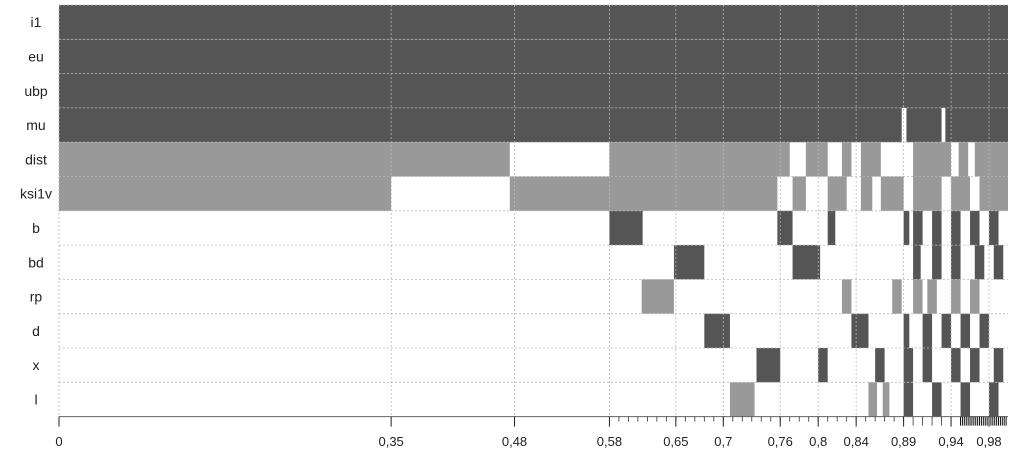 This screenshot has width=1024, height=455. Describe the element at coordinates (723, 441) in the screenshot. I see `x-tick-label: 0,7` at that location.